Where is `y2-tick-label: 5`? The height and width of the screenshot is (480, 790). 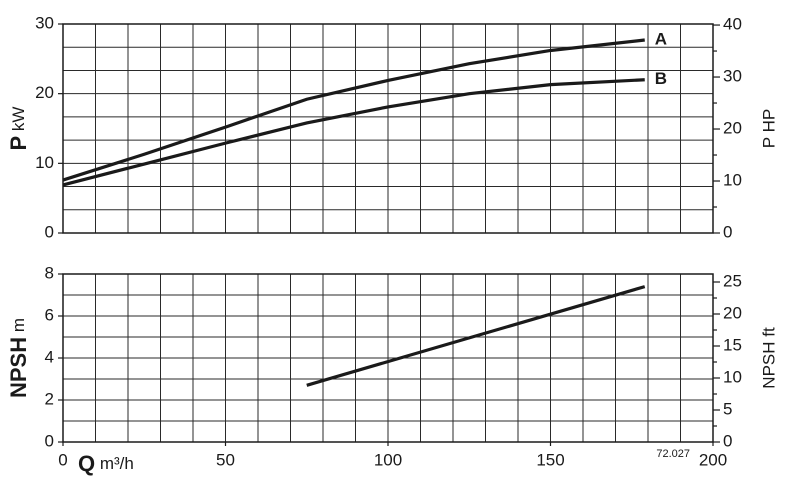 y2-tick-label: 5 is located at coordinates (727, 408).